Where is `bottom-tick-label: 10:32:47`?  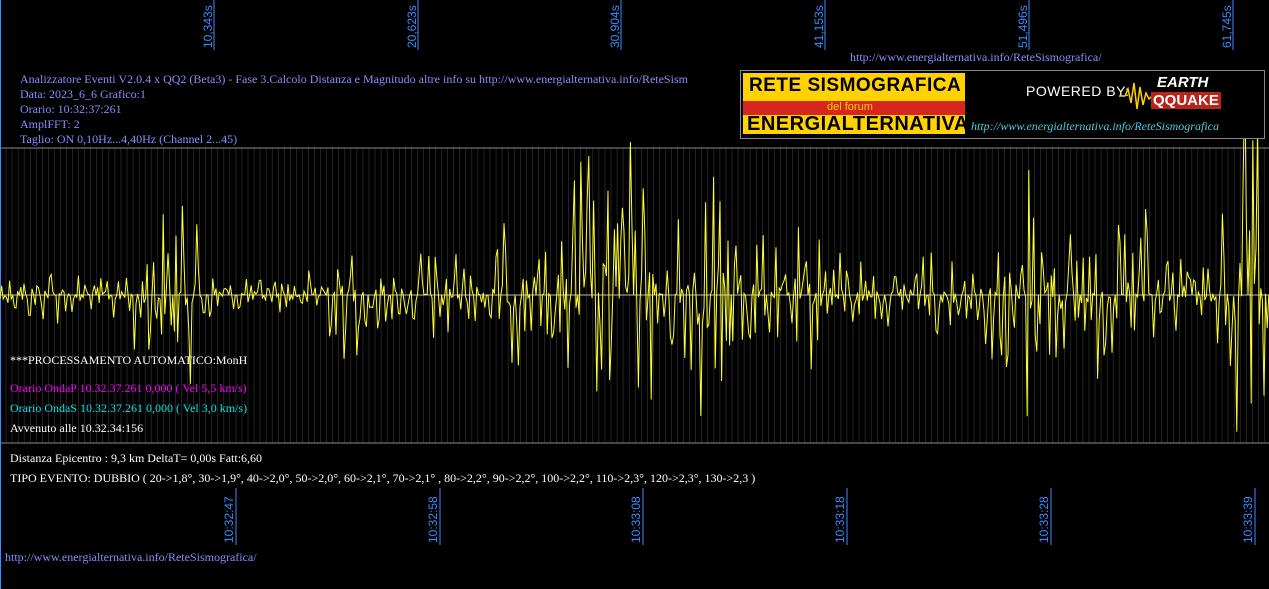 bottom-tick-label: 10:32:47 is located at coordinates (229, 519).